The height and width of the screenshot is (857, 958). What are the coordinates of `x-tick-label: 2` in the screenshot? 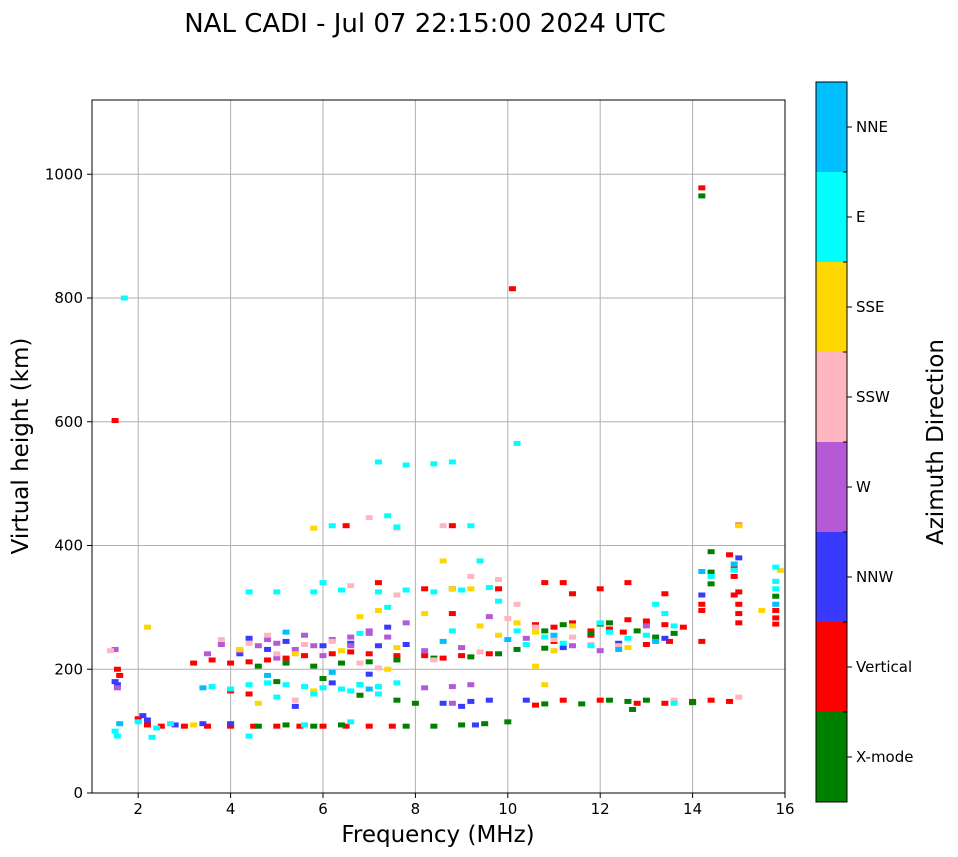 It's located at (138, 809).